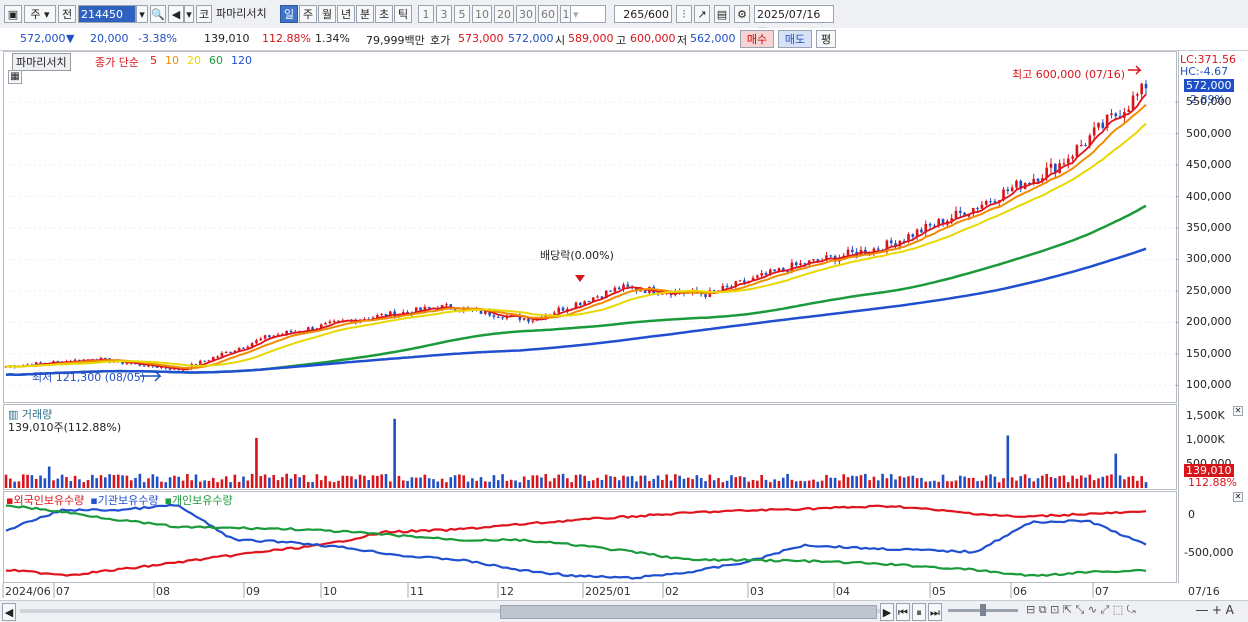  I want to click on code-dropdown-icon: ▾, so click(142, 14).